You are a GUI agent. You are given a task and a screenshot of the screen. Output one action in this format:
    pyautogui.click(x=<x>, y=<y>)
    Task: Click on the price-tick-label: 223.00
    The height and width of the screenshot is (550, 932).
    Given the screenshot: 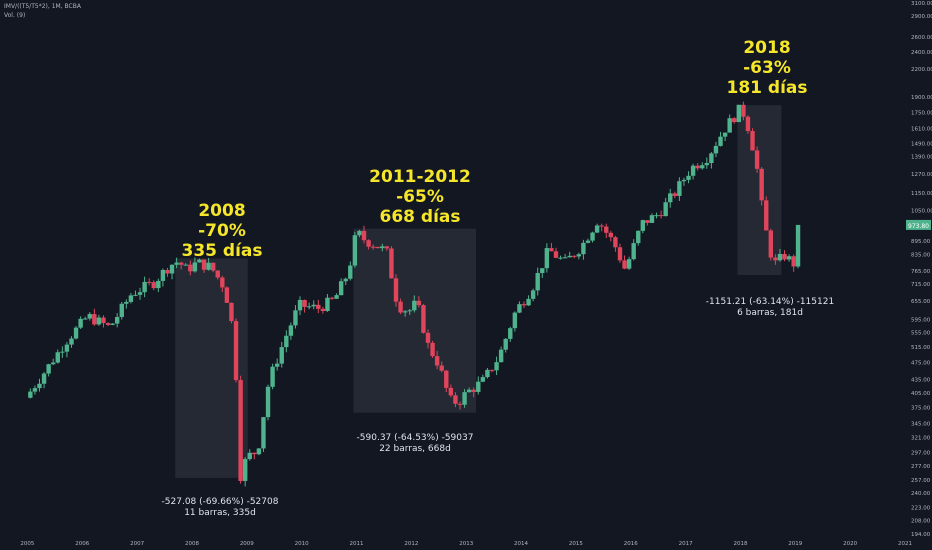 What is the action you would take?
    pyautogui.click(x=921, y=508)
    